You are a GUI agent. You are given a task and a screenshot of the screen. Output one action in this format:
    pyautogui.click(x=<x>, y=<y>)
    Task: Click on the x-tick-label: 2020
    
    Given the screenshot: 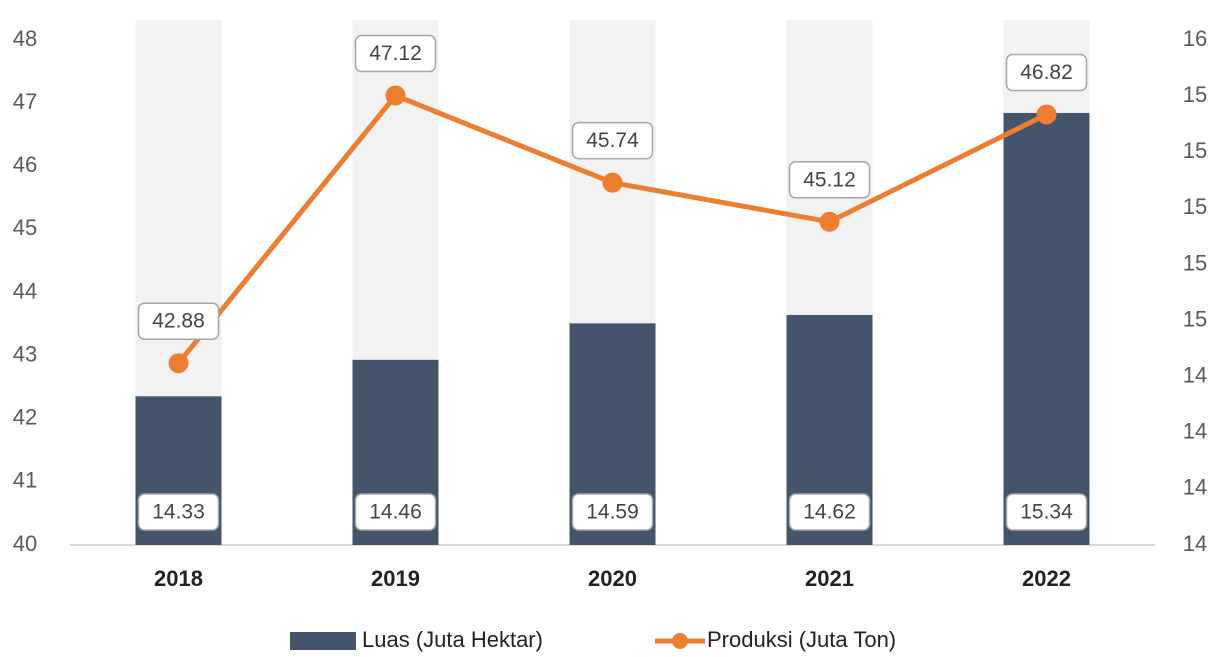 What is the action you would take?
    pyautogui.click(x=612, y=578)
    